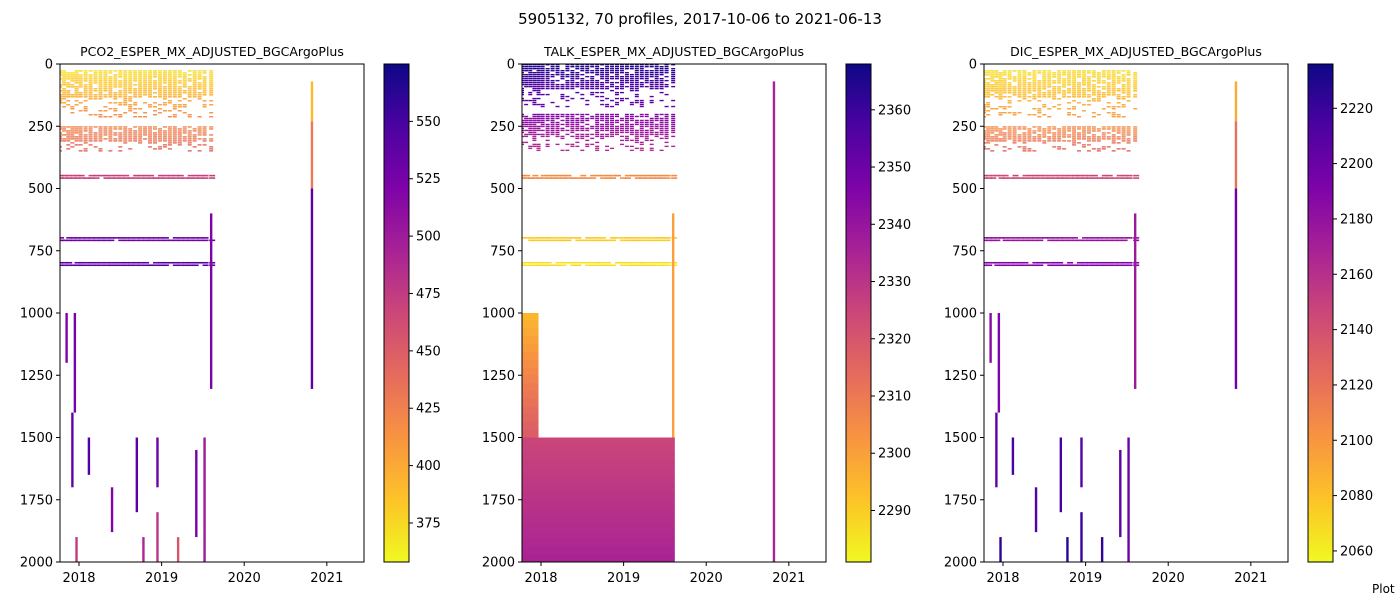  I want to click on heatmap-block-cell, so click(530, 379).